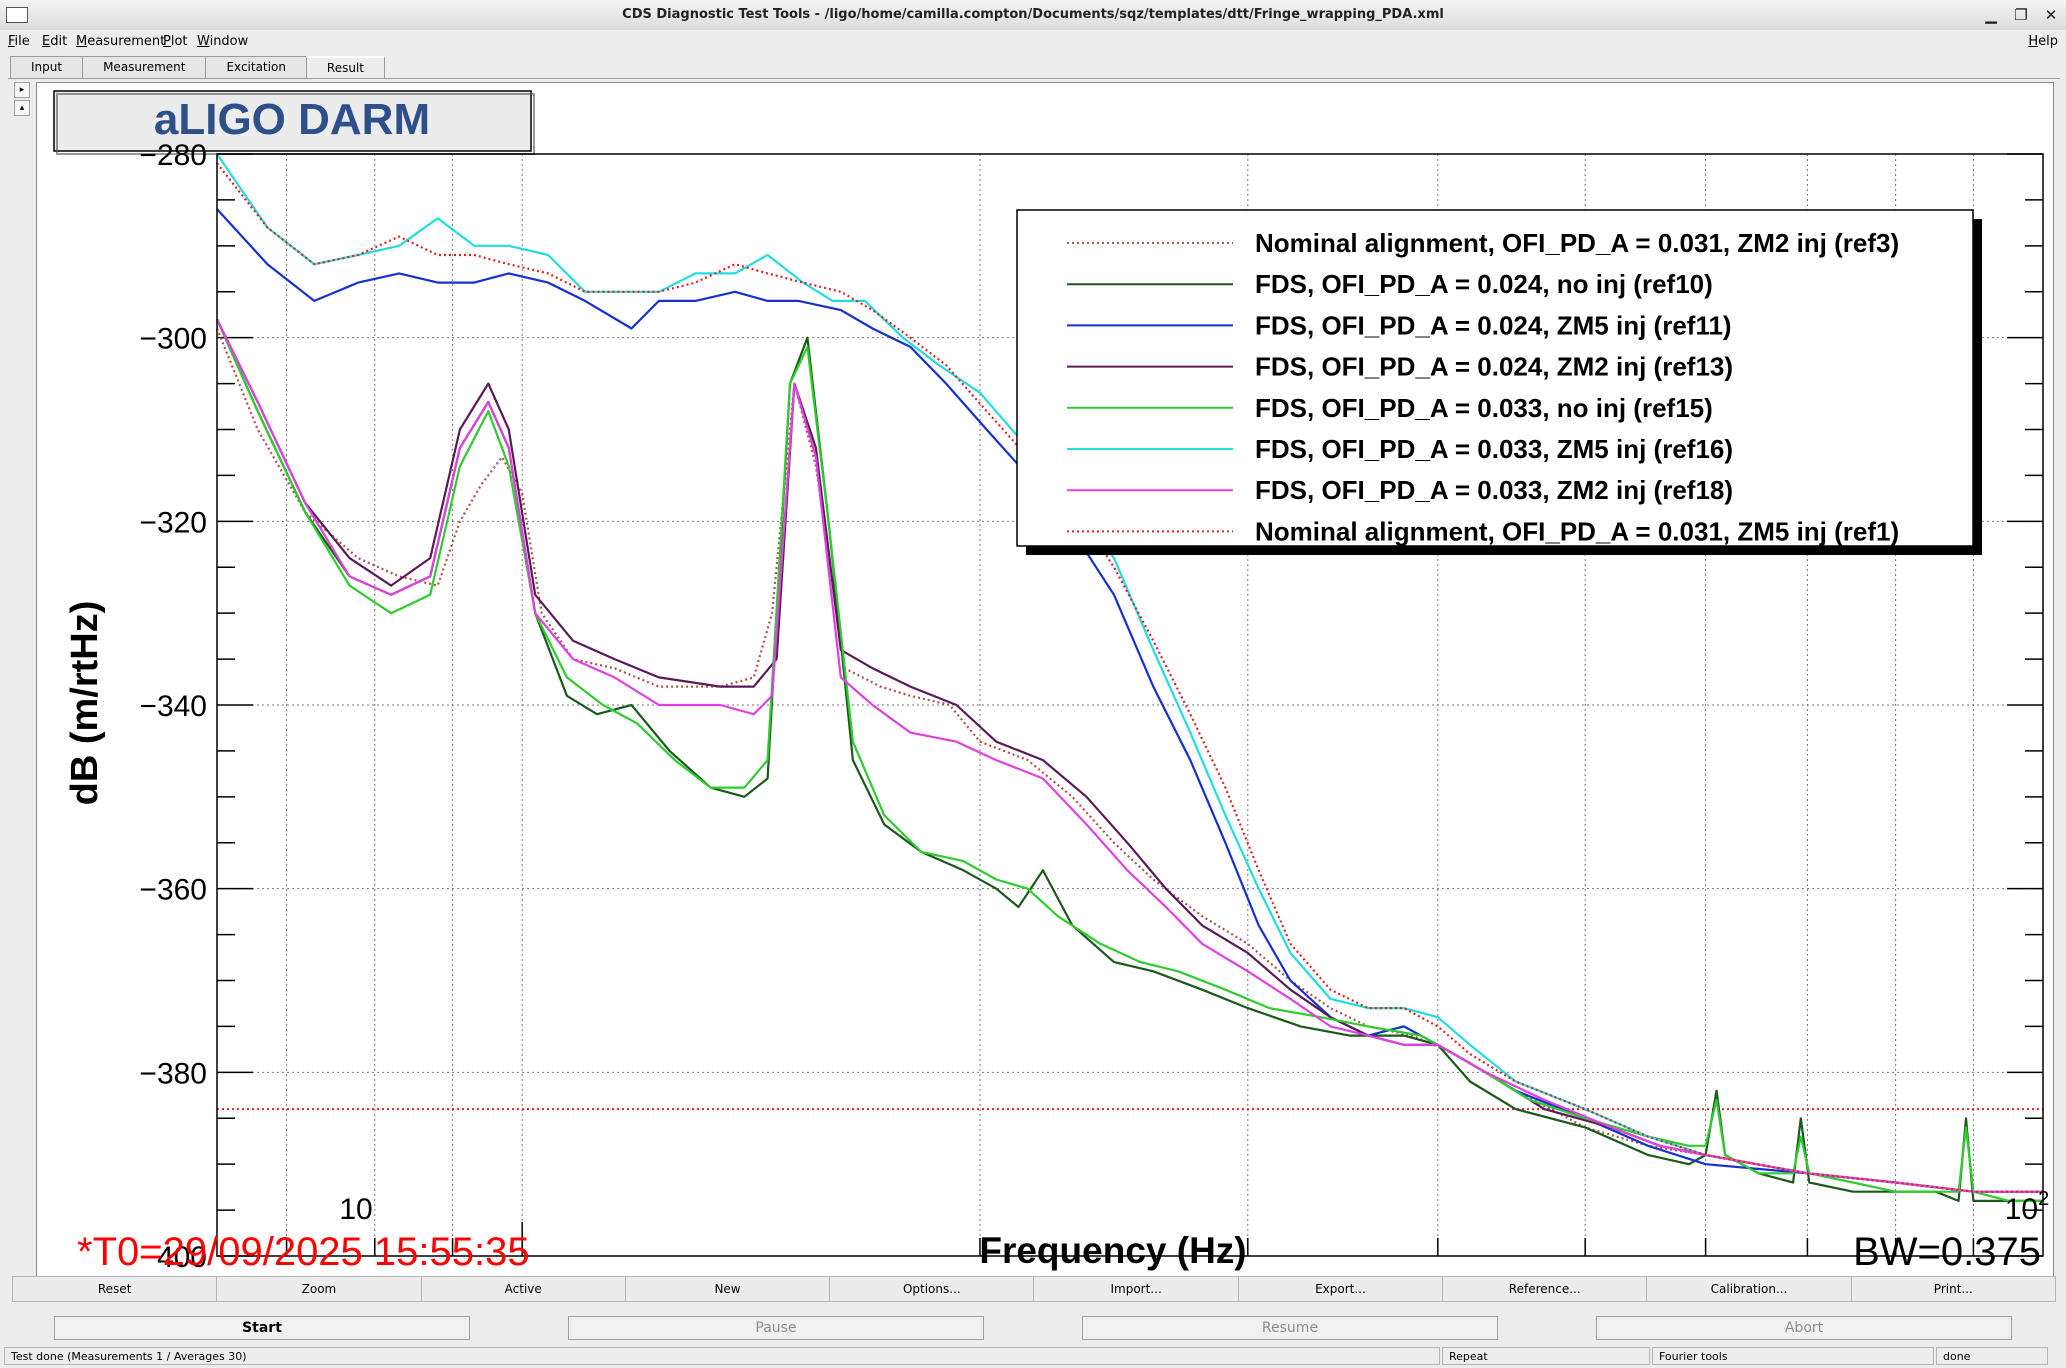 This screenshot has width=2066, height=1368. What do you see at coordinates (1484, 284) in the screenshot?
I see `legend-label: FDS, OFI_PD_A = 0.024, no inj (ref10)` at bounding box center [1484, 284].